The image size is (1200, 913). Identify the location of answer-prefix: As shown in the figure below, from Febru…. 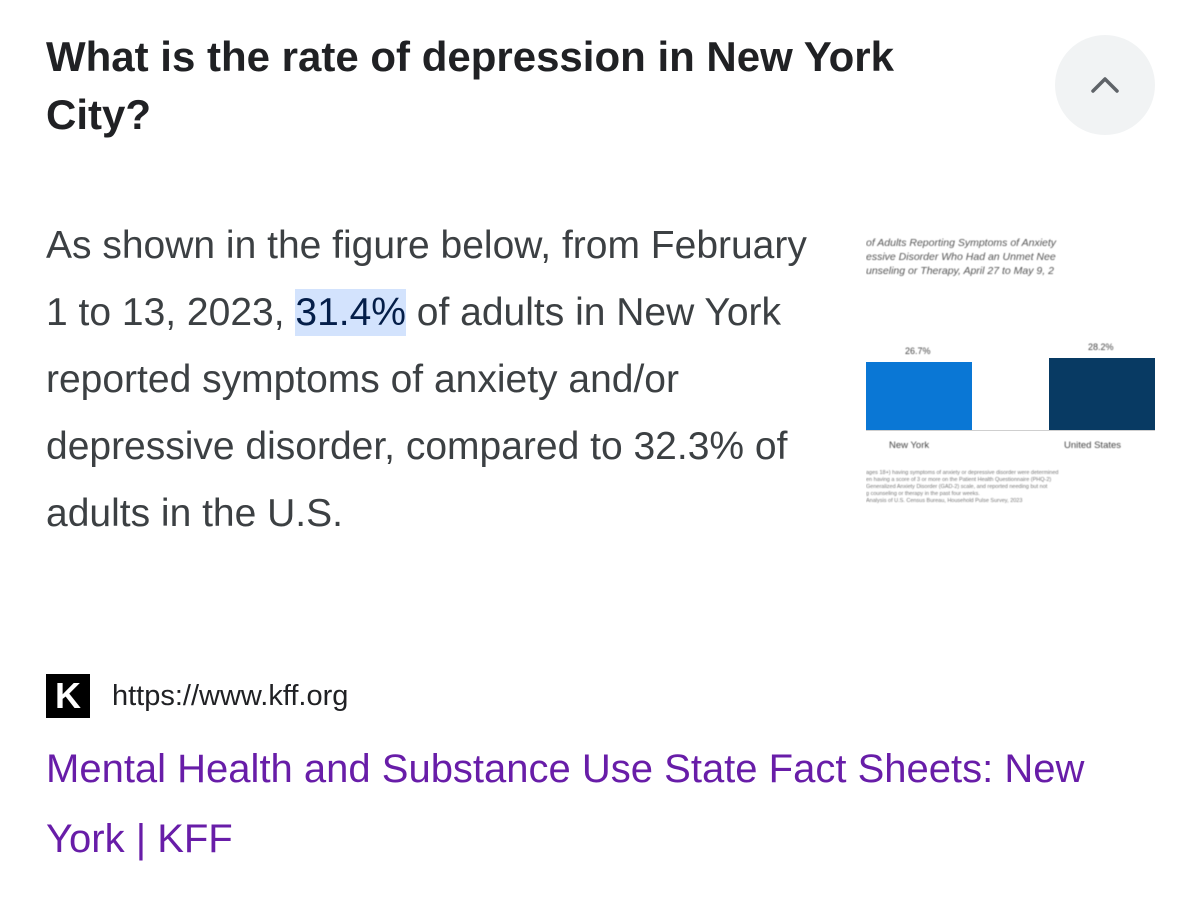
(426, 279).